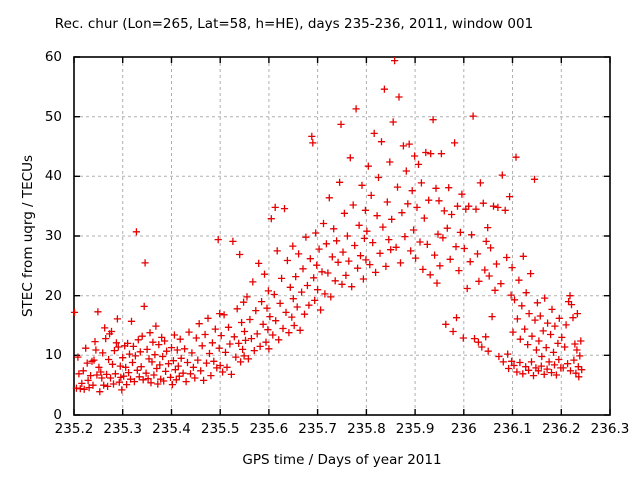  I want to click on y-tick-label: 0, so click(57, 415).